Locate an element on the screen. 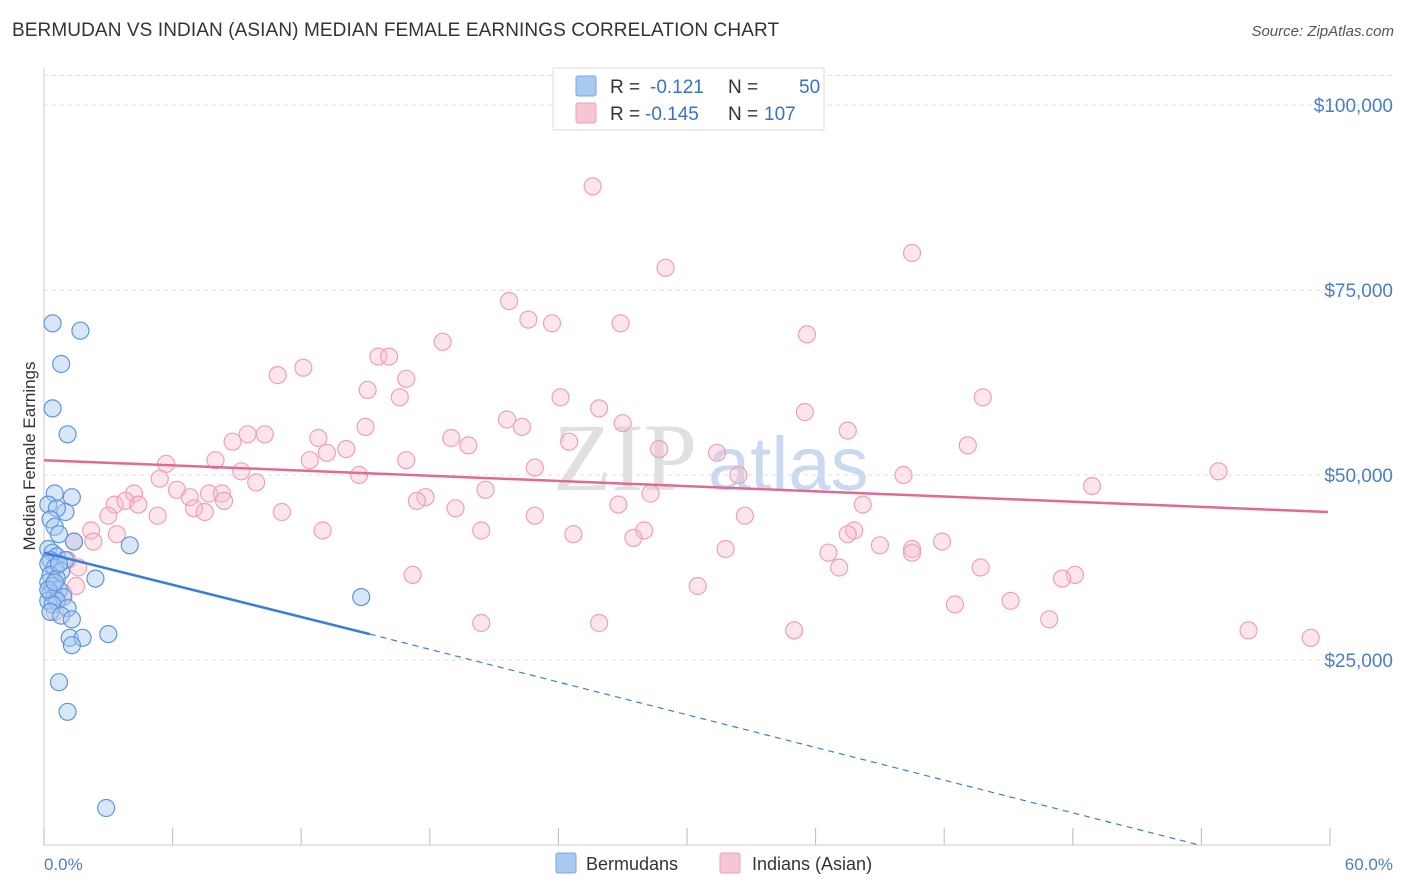 Image resolution: width=1406 pixels, height=892 pixels. x-ticks is located at coordinates (687, 836).